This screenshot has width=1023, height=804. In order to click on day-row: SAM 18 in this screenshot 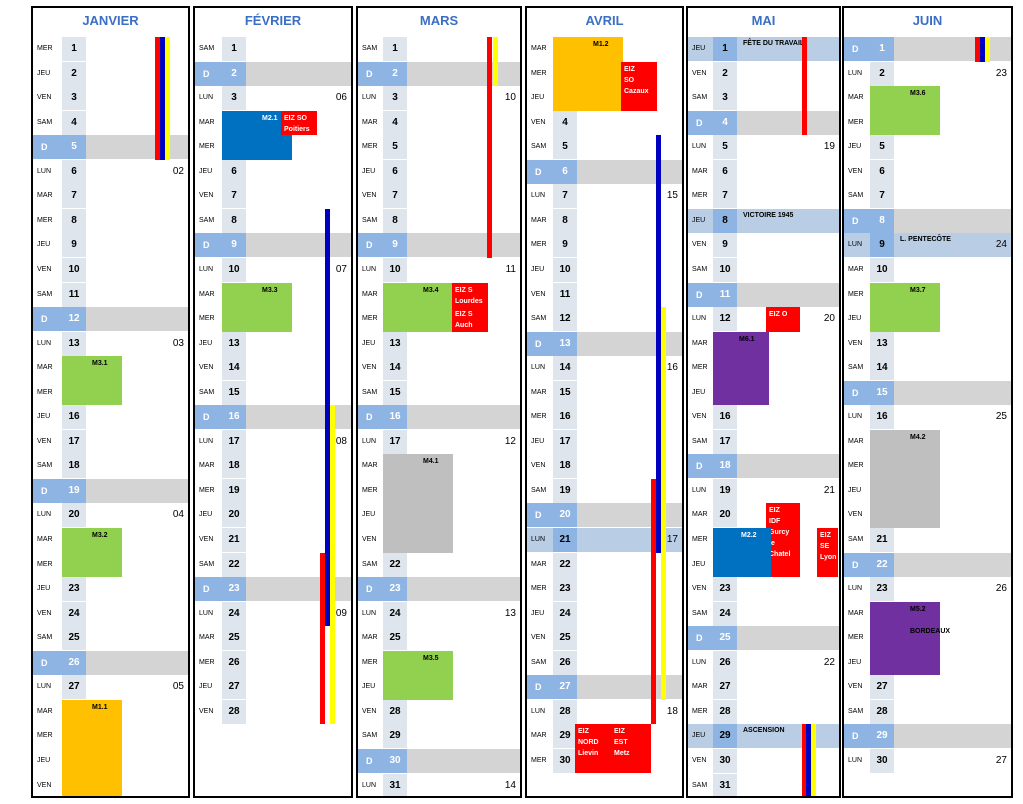, I will do `click(110, 466)`.